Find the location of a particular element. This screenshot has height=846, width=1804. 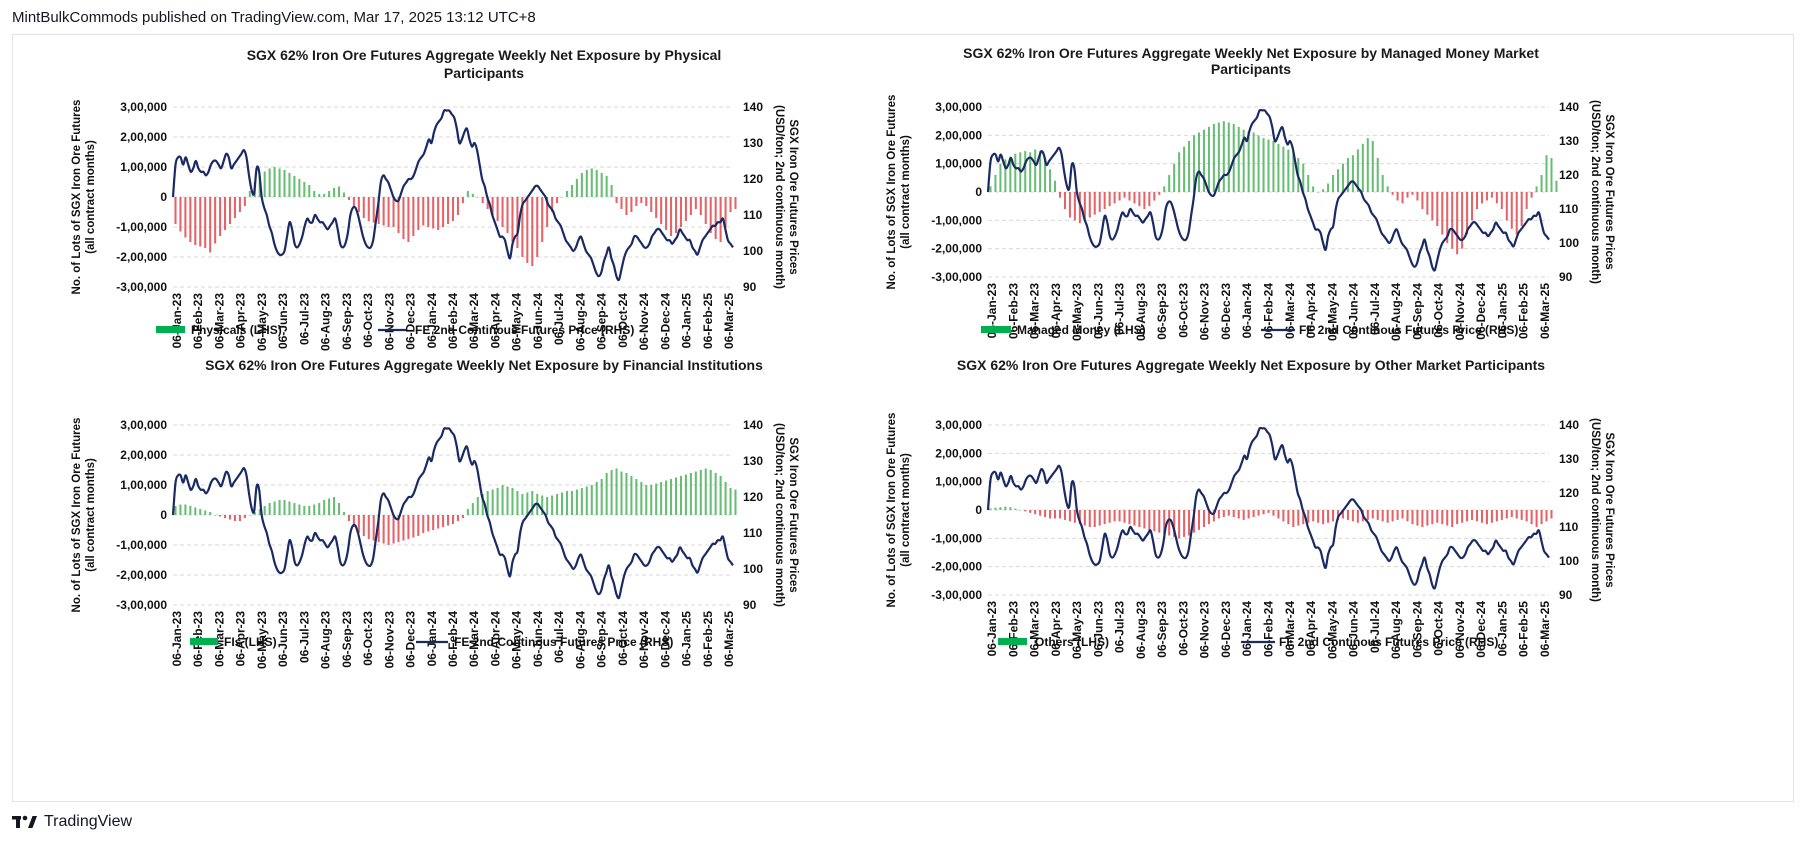

x-tick-label: 06-Dec-23 is located at coordinates (1226, 311).